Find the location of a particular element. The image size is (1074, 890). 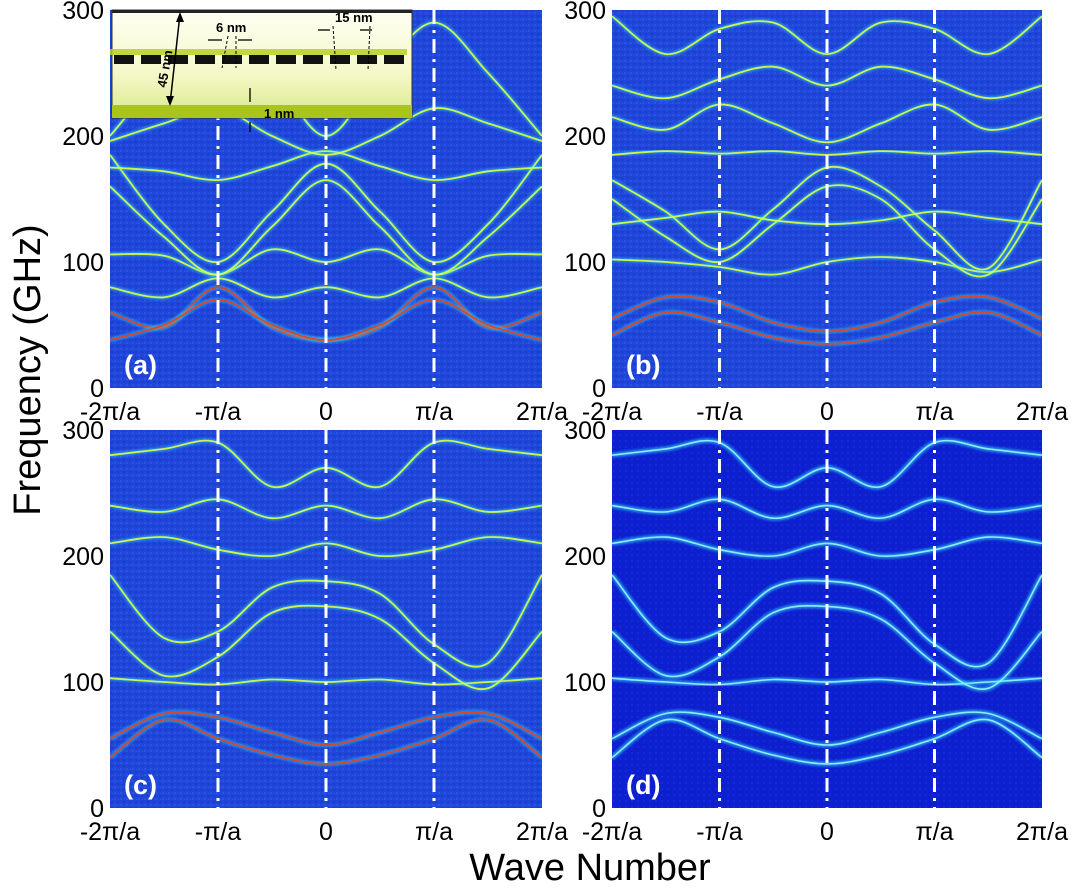

inset-thickness-arrow is located at coordinates (175, 59).